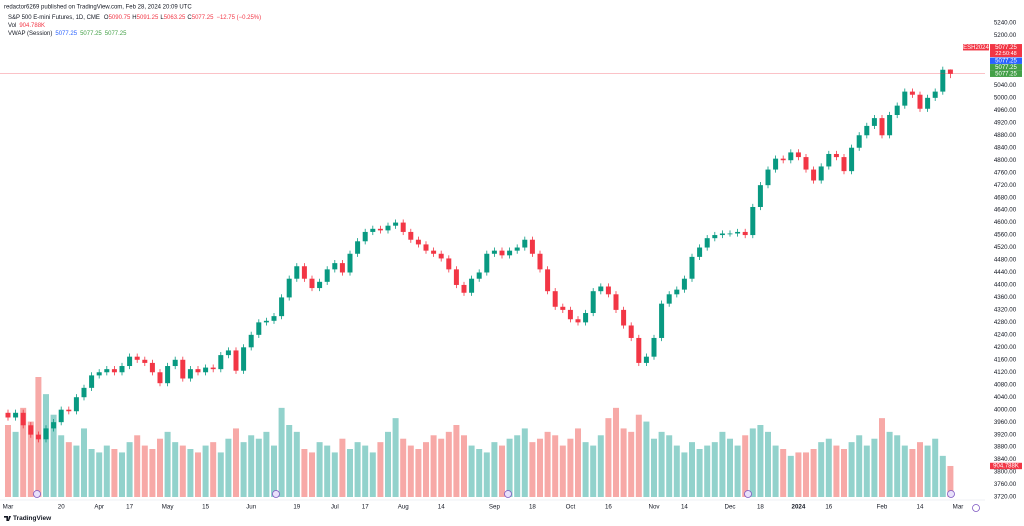 The image size is (1024, 526). I want to click on y-tick-label: 4600.00, so click(1005, 222).